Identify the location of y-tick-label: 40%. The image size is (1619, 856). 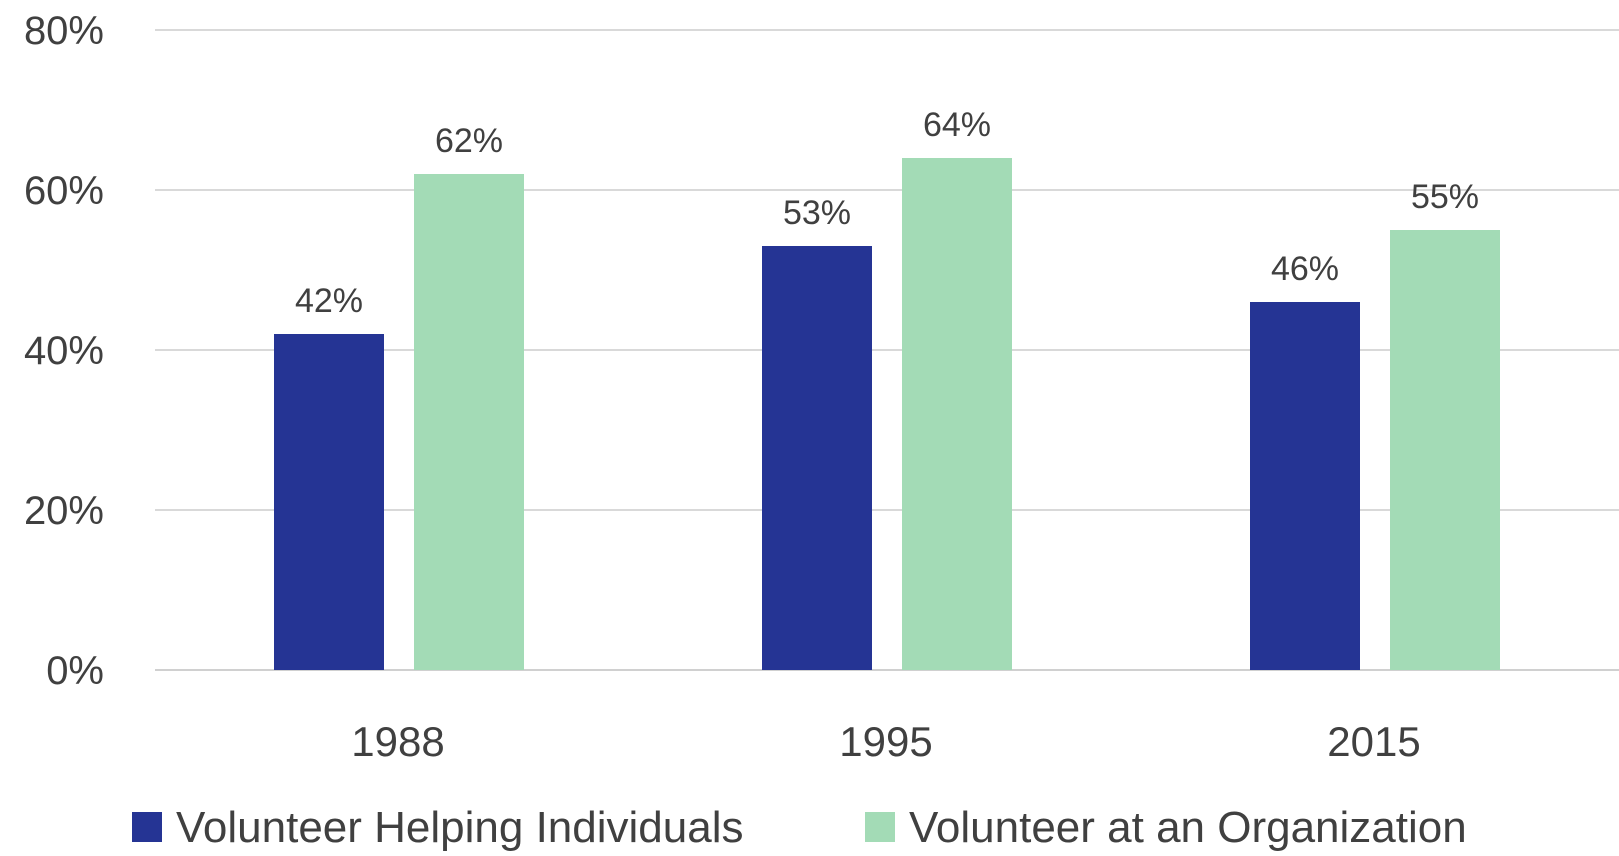
(64, 351).